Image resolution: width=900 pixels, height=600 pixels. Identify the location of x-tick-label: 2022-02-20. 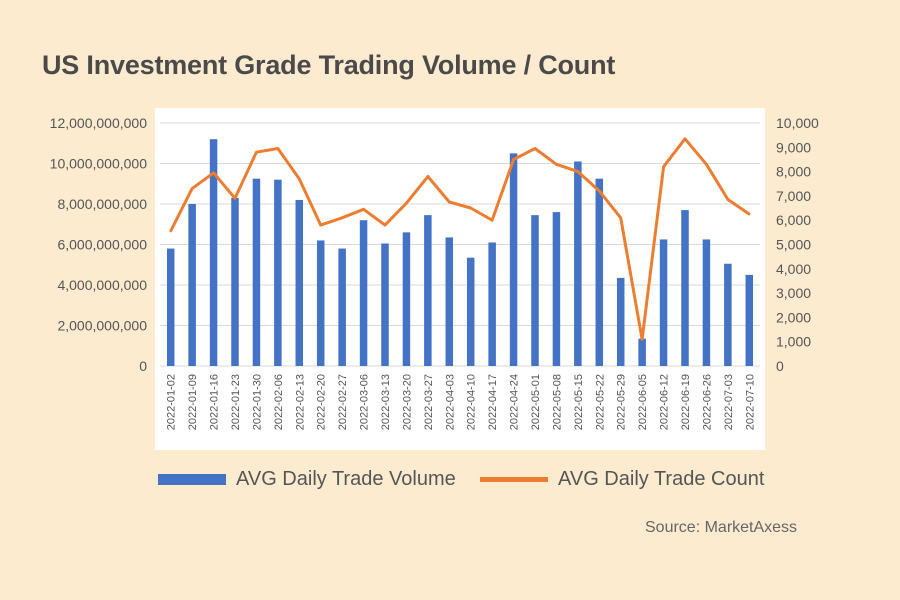
(322, 402).